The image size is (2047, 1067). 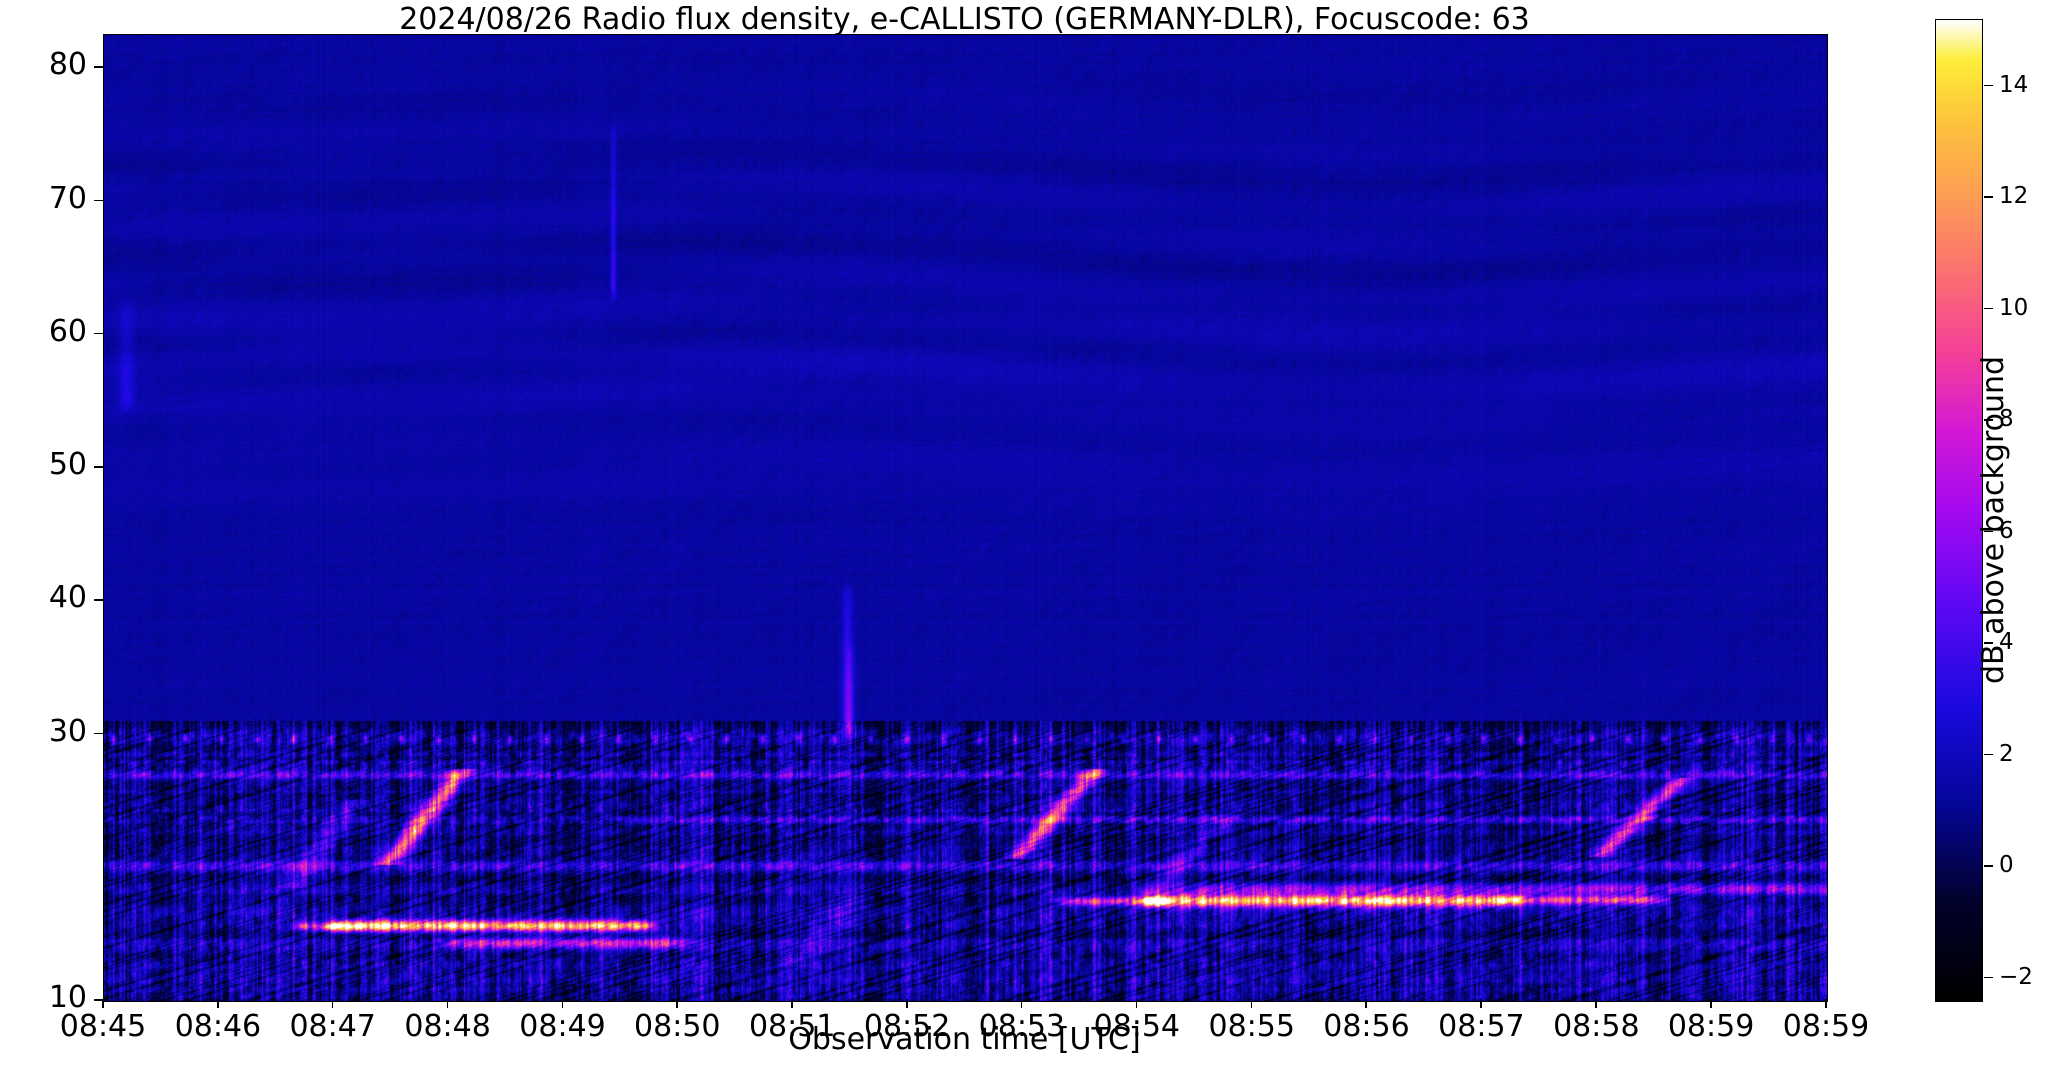 What do you see at coordinates (1137, 1026) in the screenshot?
I see `x-tick-label: 08:54` at bounding box center [1137, 1026].